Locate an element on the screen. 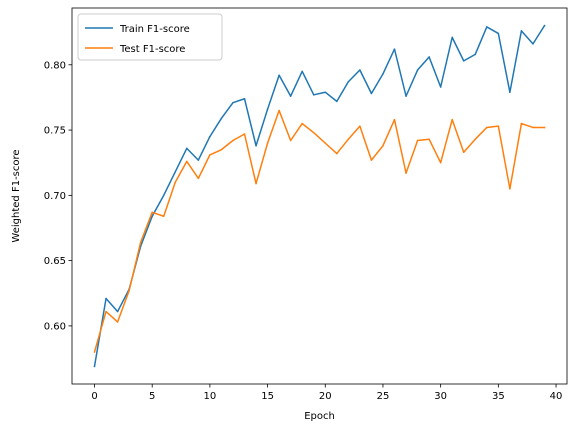 The width and height of the screenshot is (576, 432). y-tick-label: 0.65 is located at coordinates (55, 261).